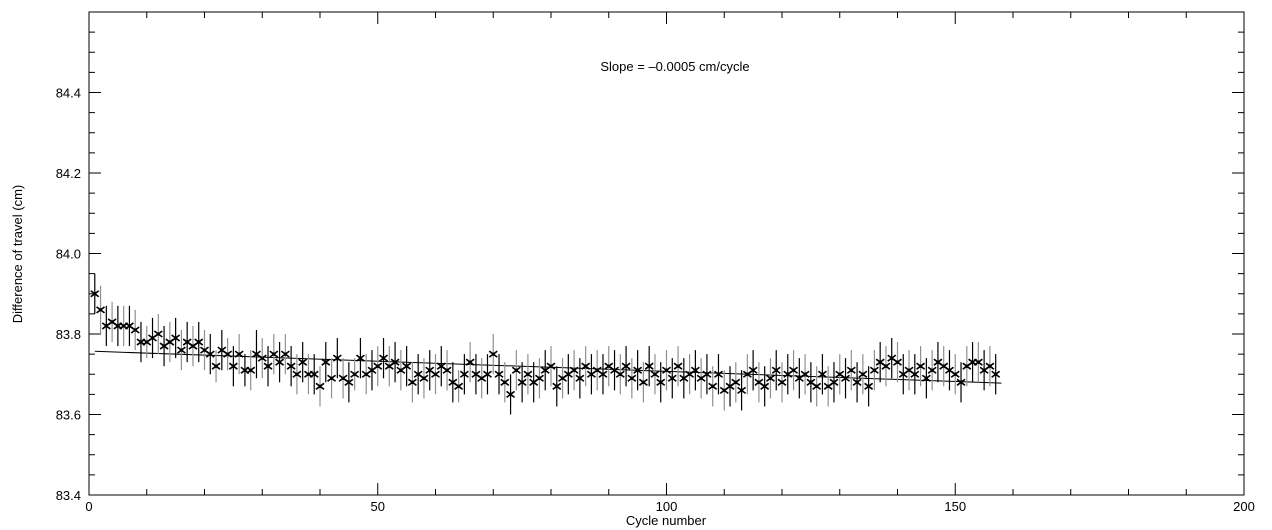 The image size is (1272, 530). I want to click on y-tick-label: 84.0, so click(68, 254).